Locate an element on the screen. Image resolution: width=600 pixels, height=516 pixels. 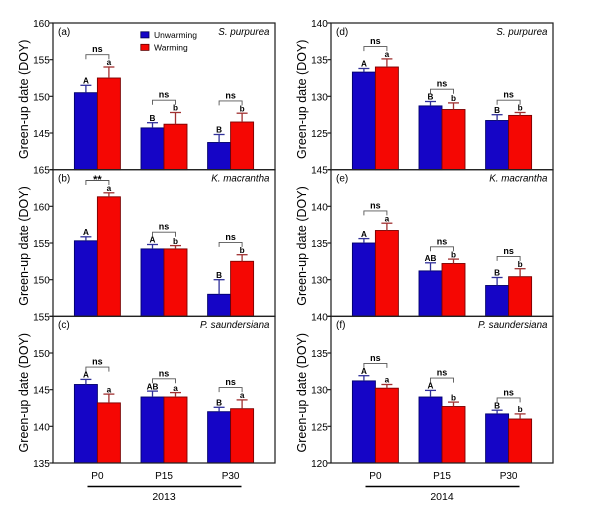
svg-text: 2014 is located at coordinates (442, 497).